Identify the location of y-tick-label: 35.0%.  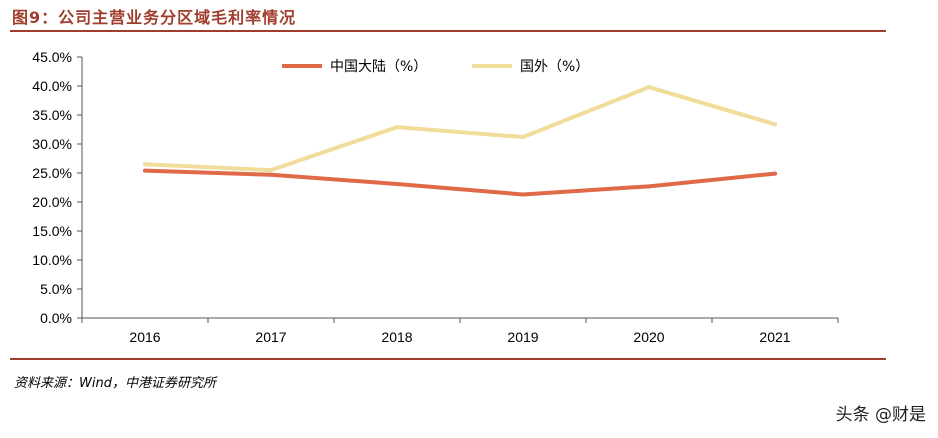
(52, 115).